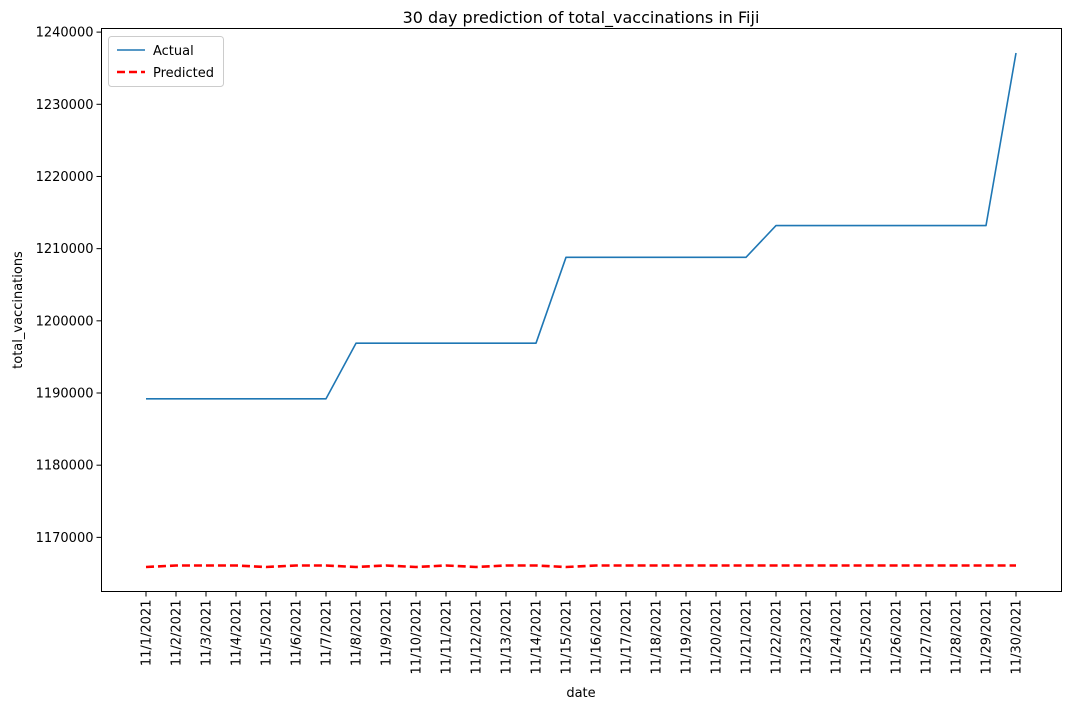  What do you see at coordinates (477, 637) in the screenshot?
I see `x-tick-label: 11/12/2021` at bounding box center [477, 637].